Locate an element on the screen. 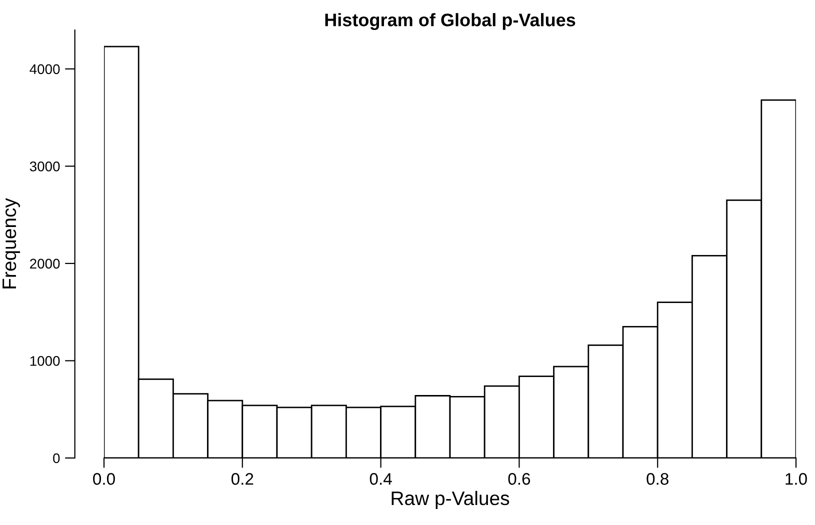 Image resolution: width=815 pixels, height=525 pixels. chart-title: Histogram of Global p-Values is located at coordinates (450, 21).